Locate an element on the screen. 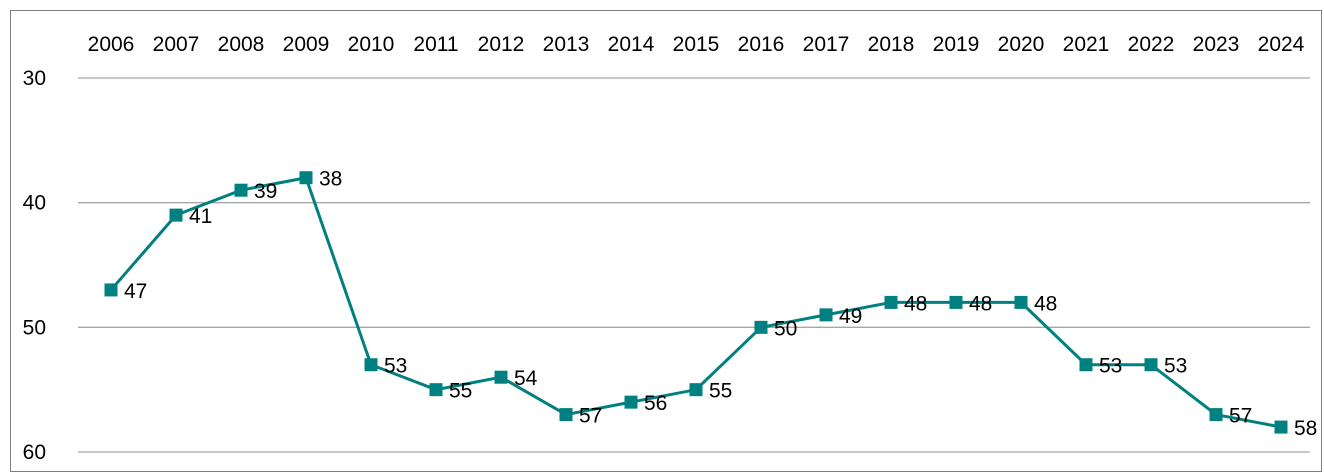  x-tick-label: 2010 is located at coordinates (371, 44).